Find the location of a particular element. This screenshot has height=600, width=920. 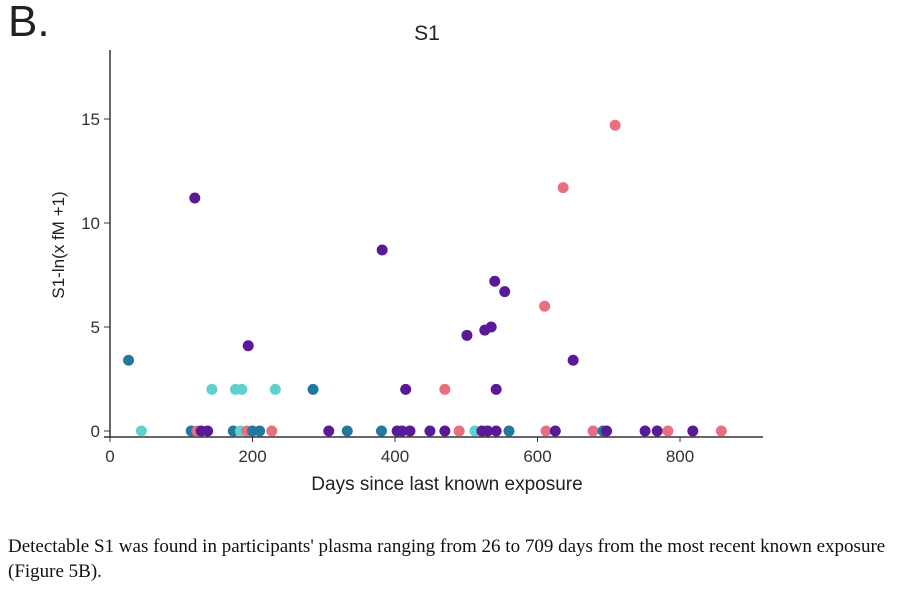

y-tick-label: 0 is located at coordinates (95, 431).